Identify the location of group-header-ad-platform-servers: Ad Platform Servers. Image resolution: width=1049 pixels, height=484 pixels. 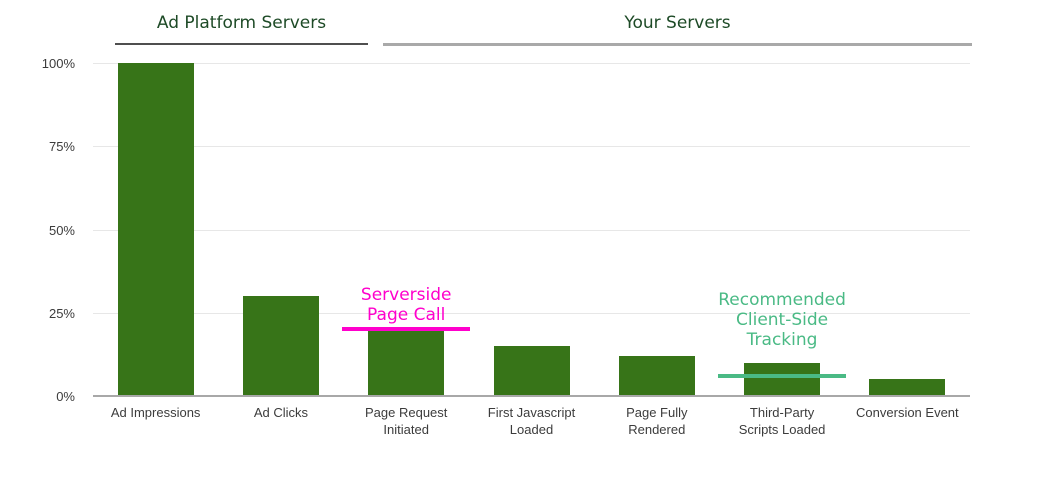
(241, 29).